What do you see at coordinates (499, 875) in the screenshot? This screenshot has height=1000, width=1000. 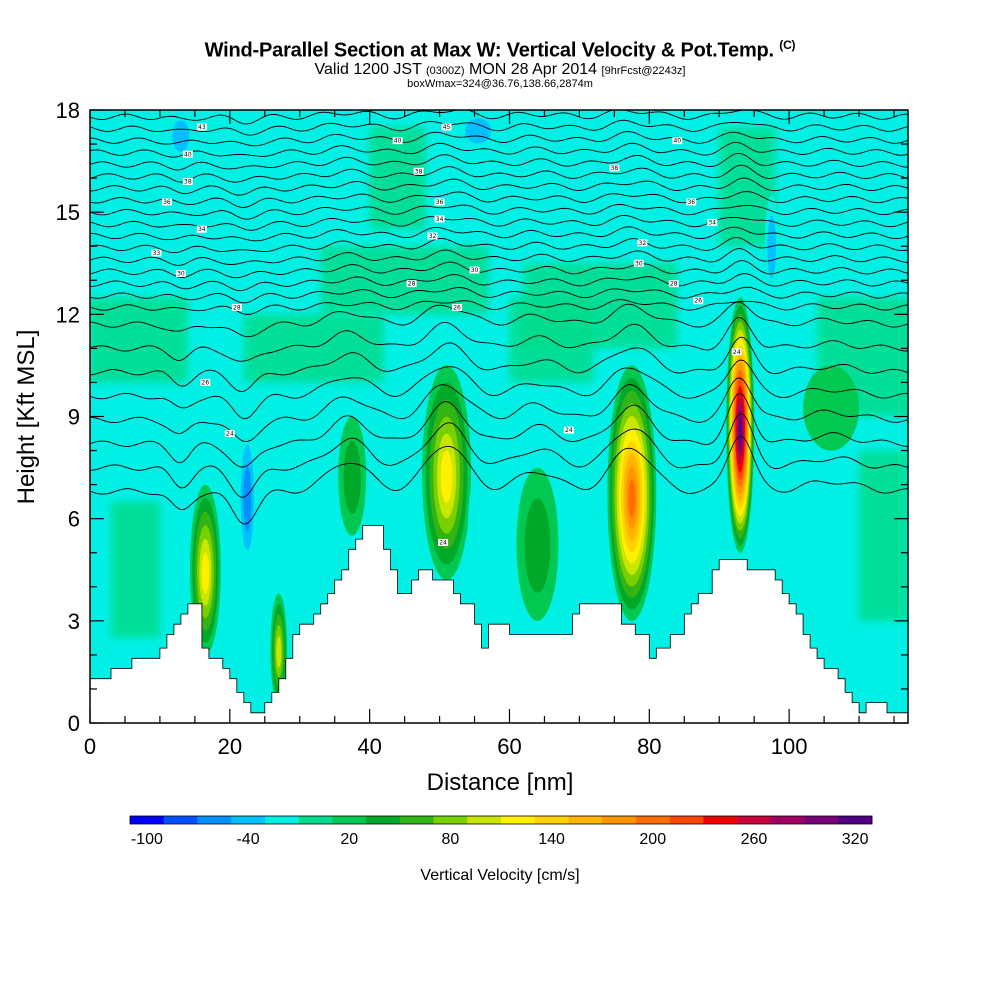 I see `colorbar-title: Vertical Velocity [cm/s]` at bounding box center [499, 875].